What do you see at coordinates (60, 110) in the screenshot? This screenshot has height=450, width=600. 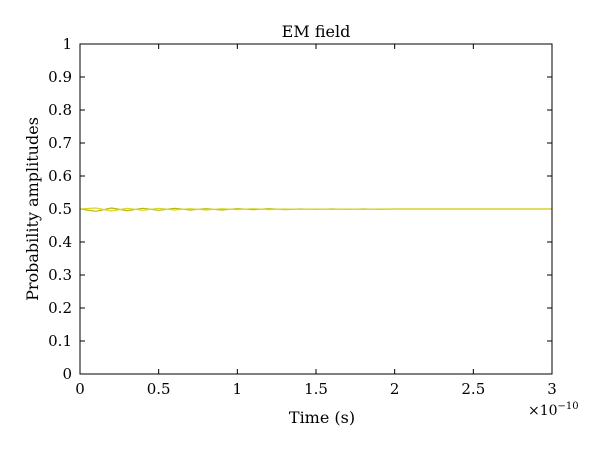 I see `y-tick-label: 0.8` at bounding box center [60, 110].